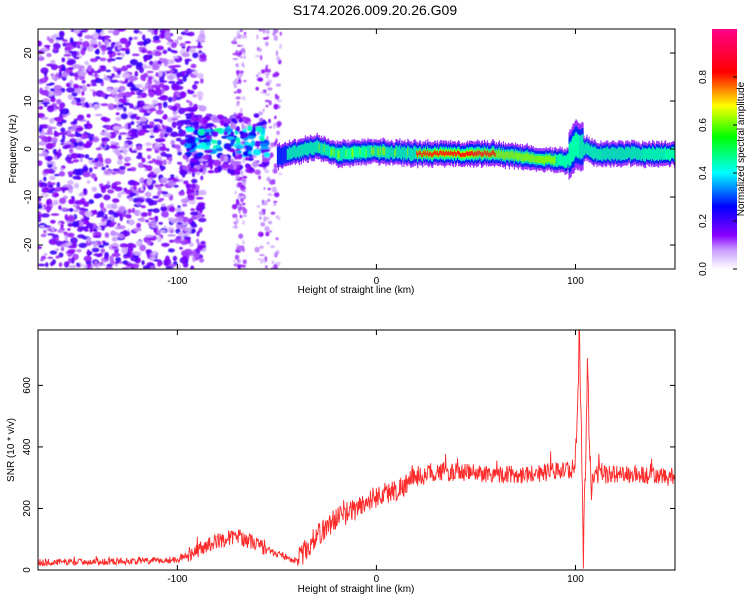 This screenshot has height=600, width=750. I want to click on spectrogram-ytick-label: -10, so click(28, 196).